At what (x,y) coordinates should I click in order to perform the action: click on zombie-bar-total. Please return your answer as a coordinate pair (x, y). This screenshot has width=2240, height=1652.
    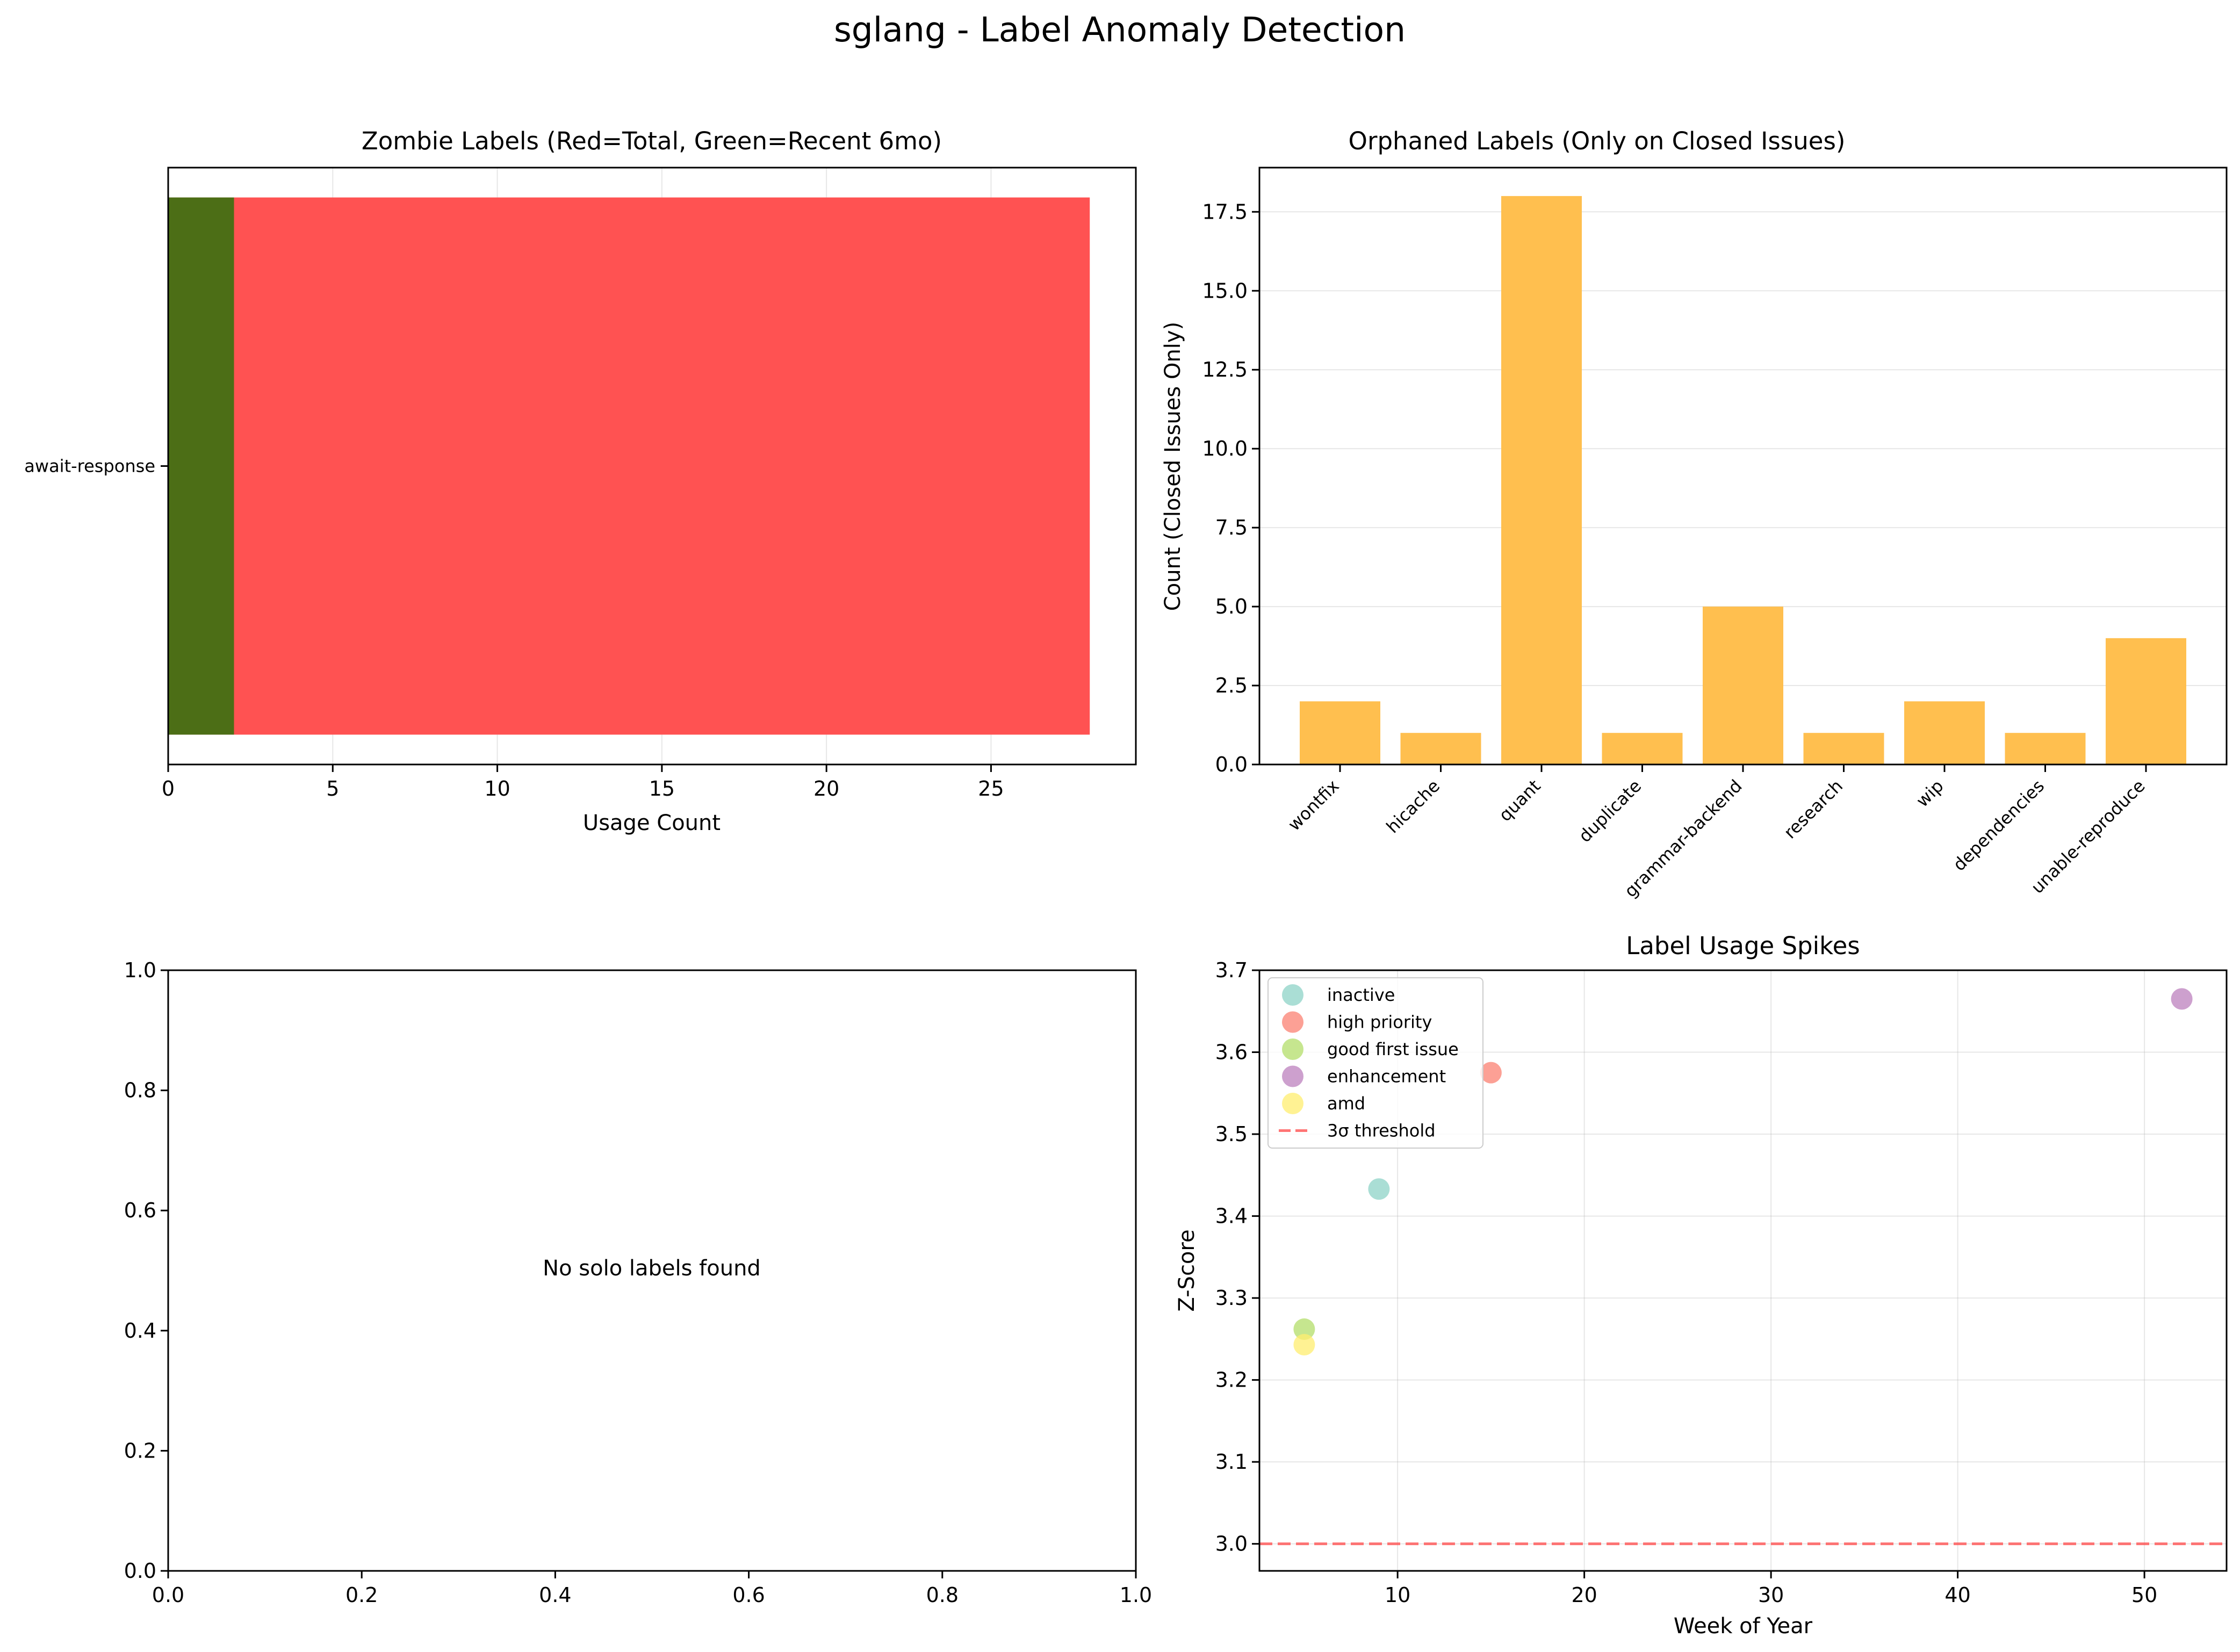
    Looking at the image, I should click on (629, 466).